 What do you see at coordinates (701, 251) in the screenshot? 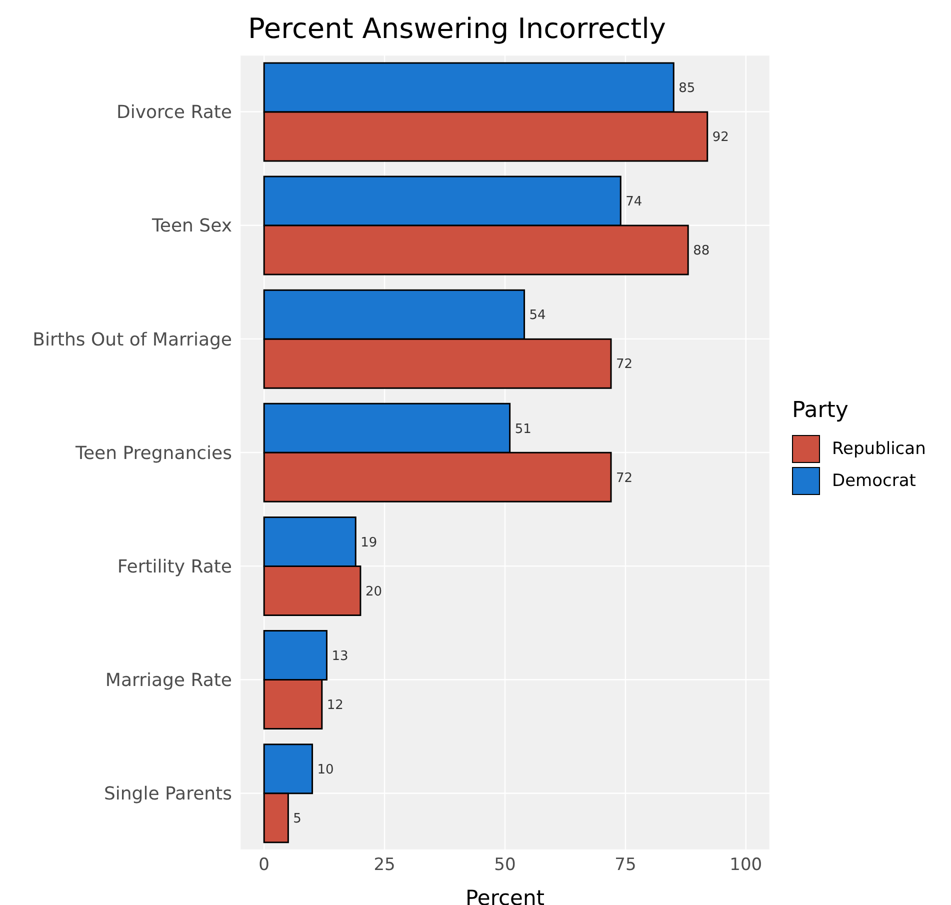
I see `data-label: 88` at bounding box center [701, 251].